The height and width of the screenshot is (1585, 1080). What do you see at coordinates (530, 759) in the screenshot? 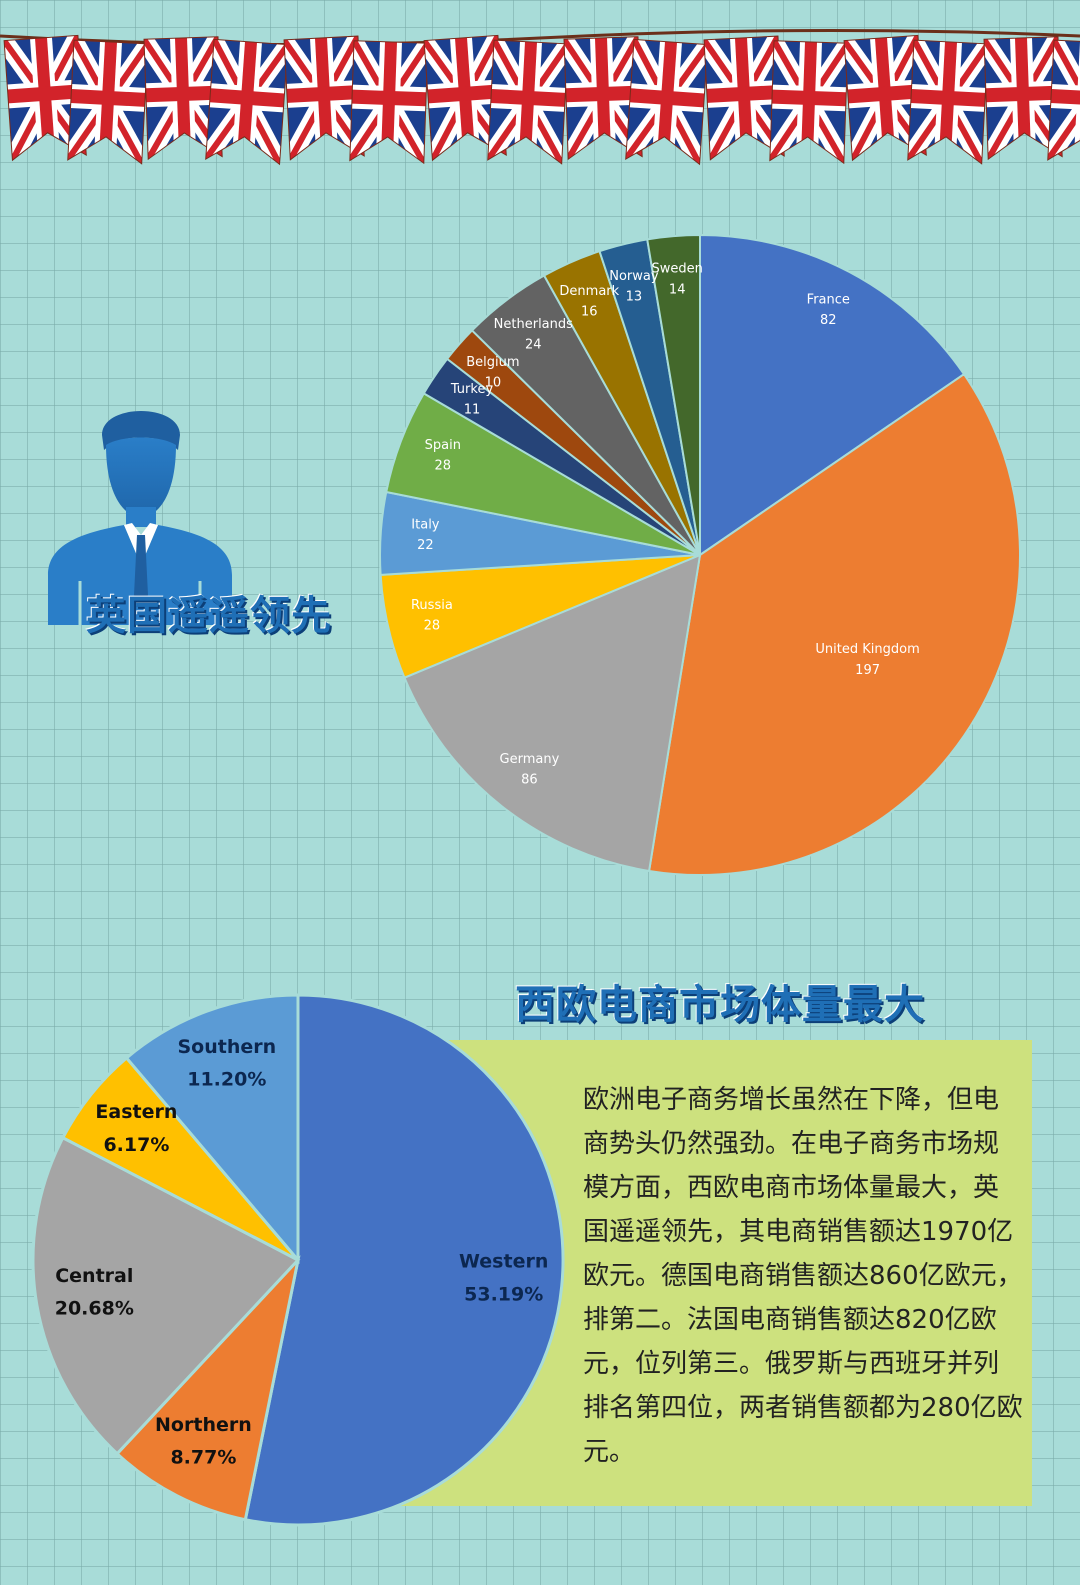
I see `slice-label-germany: Germany` at bounding box center [530, 759].